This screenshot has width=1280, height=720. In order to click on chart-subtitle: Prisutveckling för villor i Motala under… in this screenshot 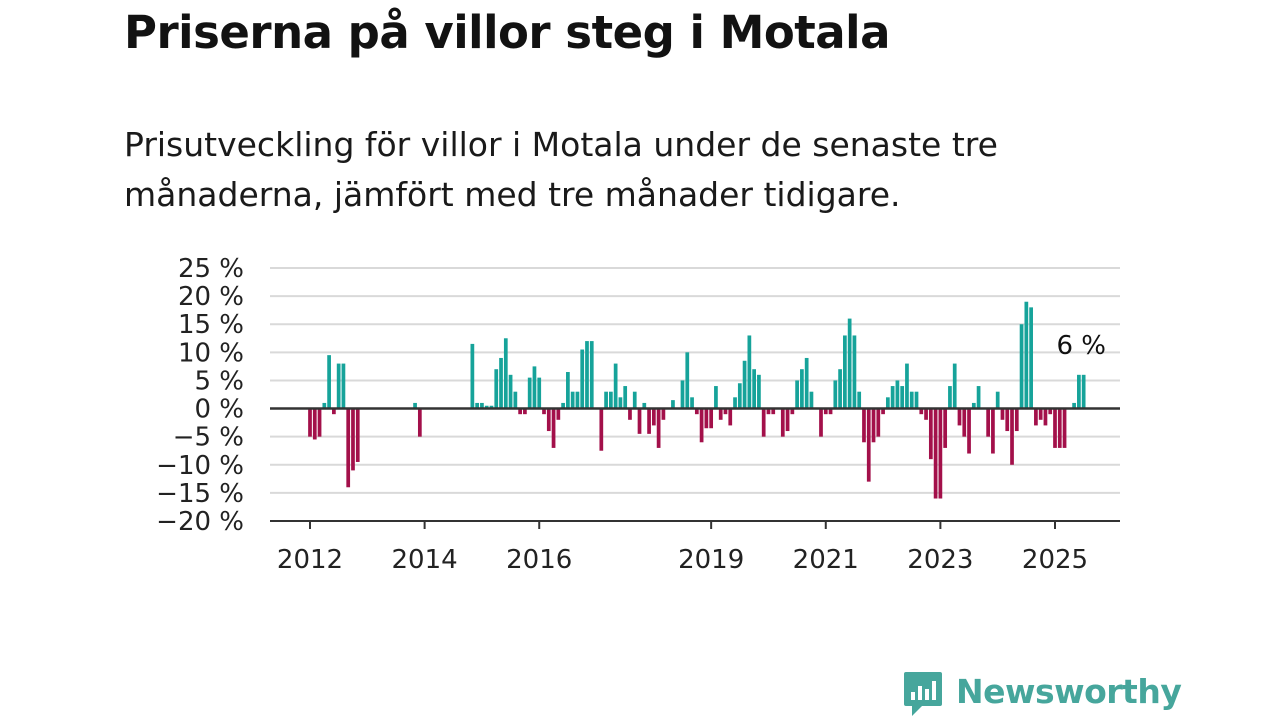, I will do `click(561, 169)`.